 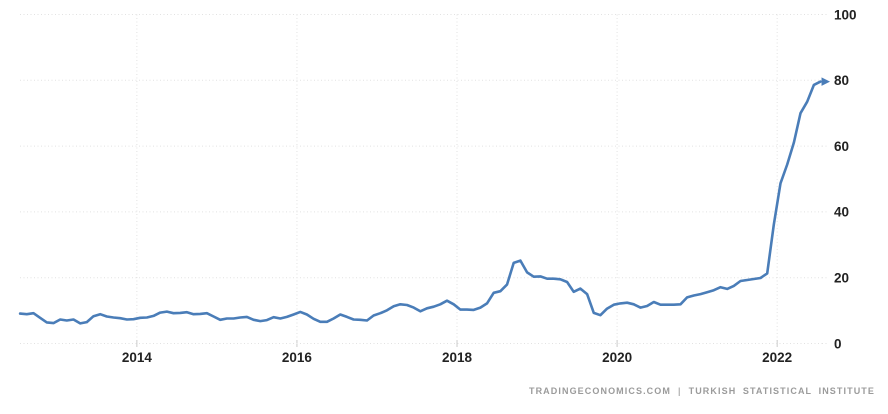 What do you see at coordinates (845, 14) in the screenshot?
I see `y-axis-tick-label: 100` at bounding box center [845, 14].